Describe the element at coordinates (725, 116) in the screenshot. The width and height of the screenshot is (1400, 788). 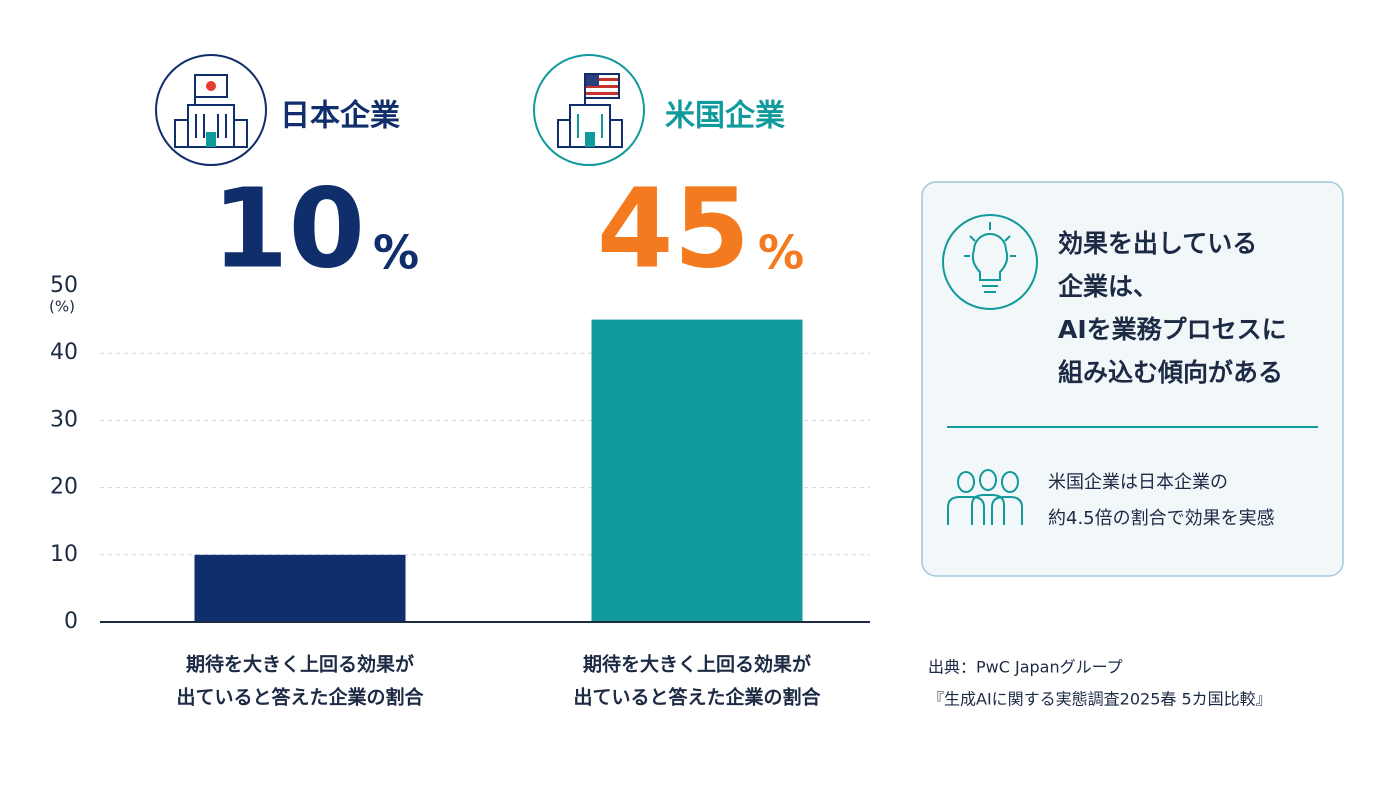
I see `category-label: 米国企業` at that location.